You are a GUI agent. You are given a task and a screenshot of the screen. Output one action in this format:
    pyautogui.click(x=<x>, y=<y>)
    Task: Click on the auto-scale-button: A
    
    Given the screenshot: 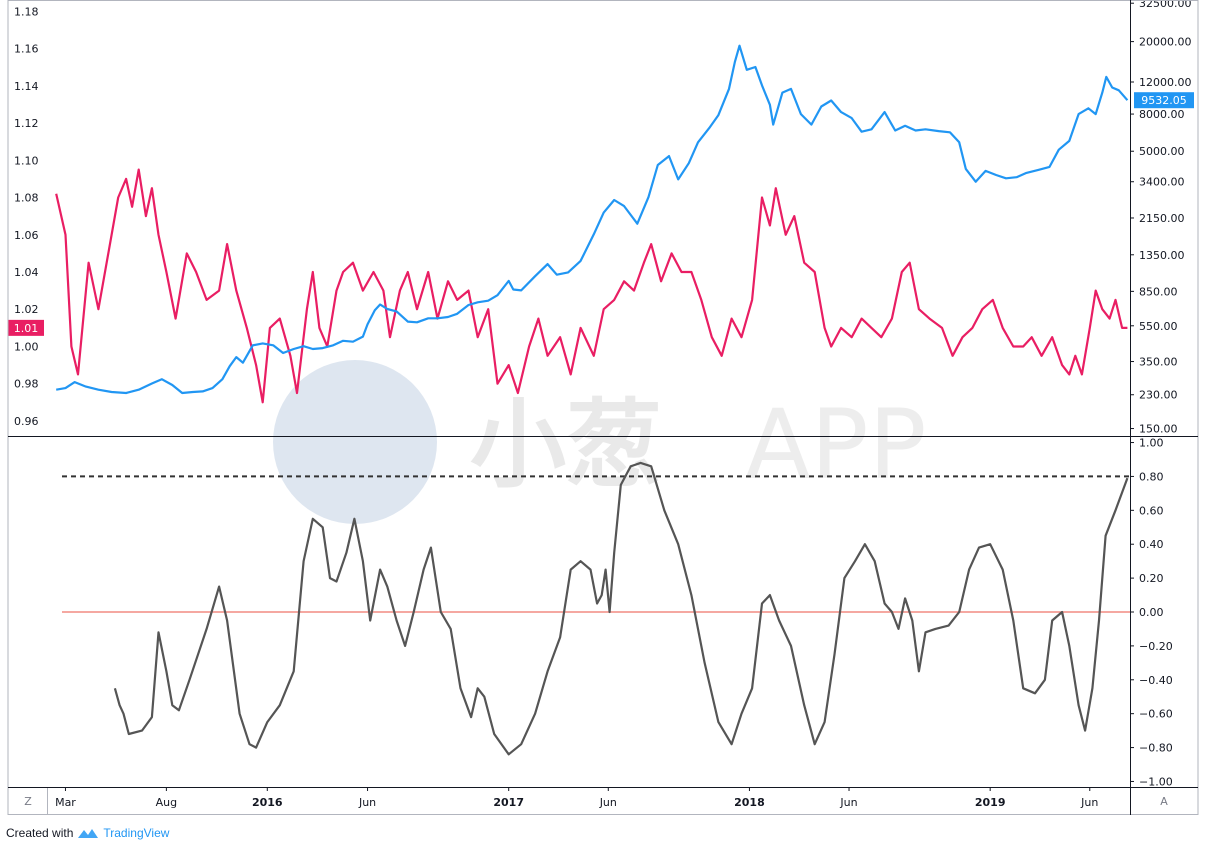 What is the action you would take?
    pyautogui.click(x=1164, y=801)
    